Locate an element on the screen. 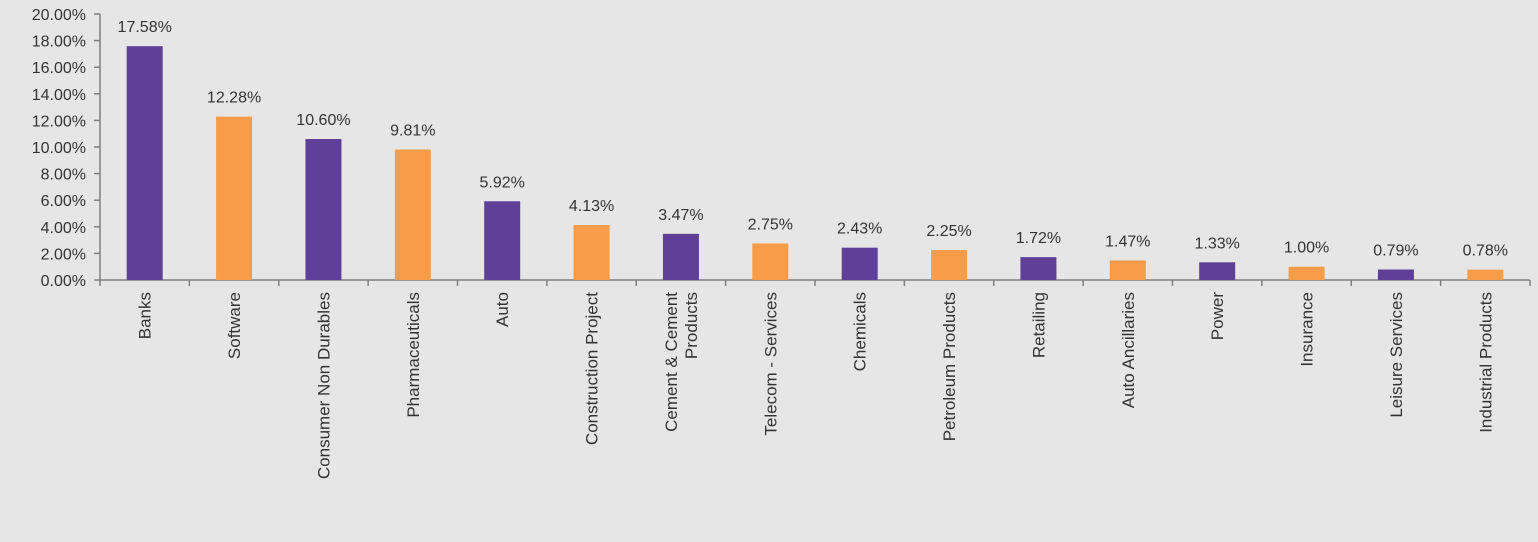  data-label-5: 4.13% is located at coordinates (591, 206).